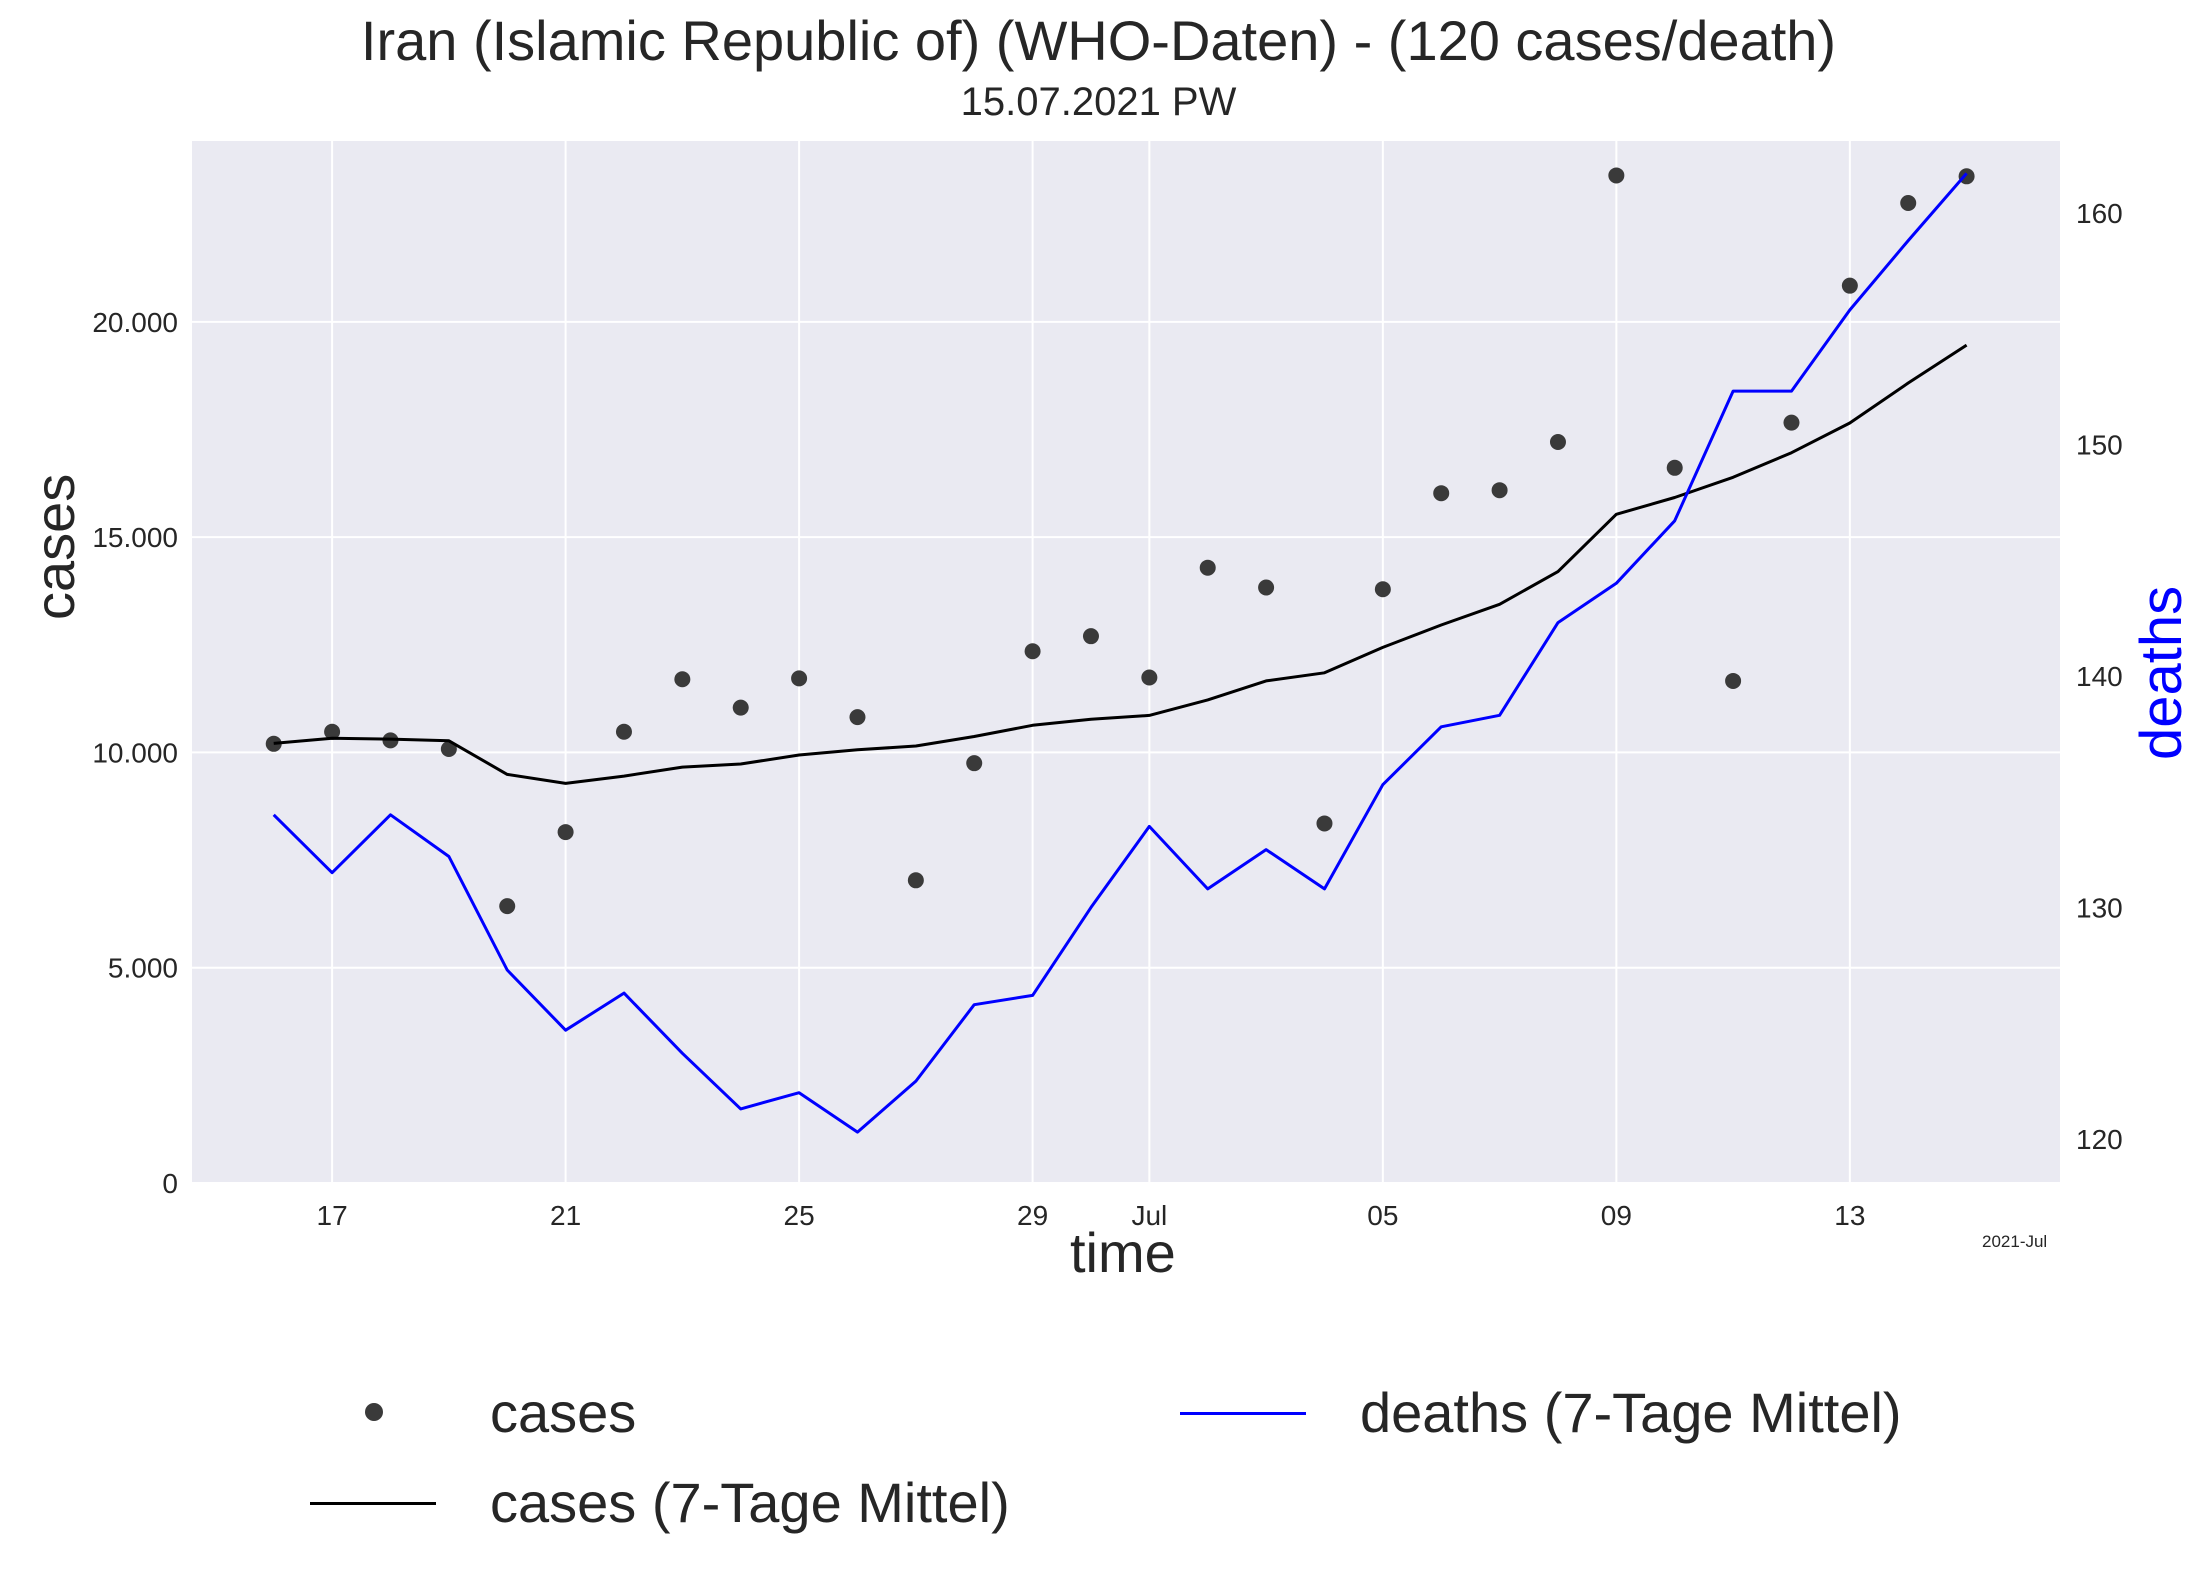  What do you see at coordinates (2161, 672) in the screenshot?
I see `y2-axis-label: deaths` at bounding box center [2161, 672].